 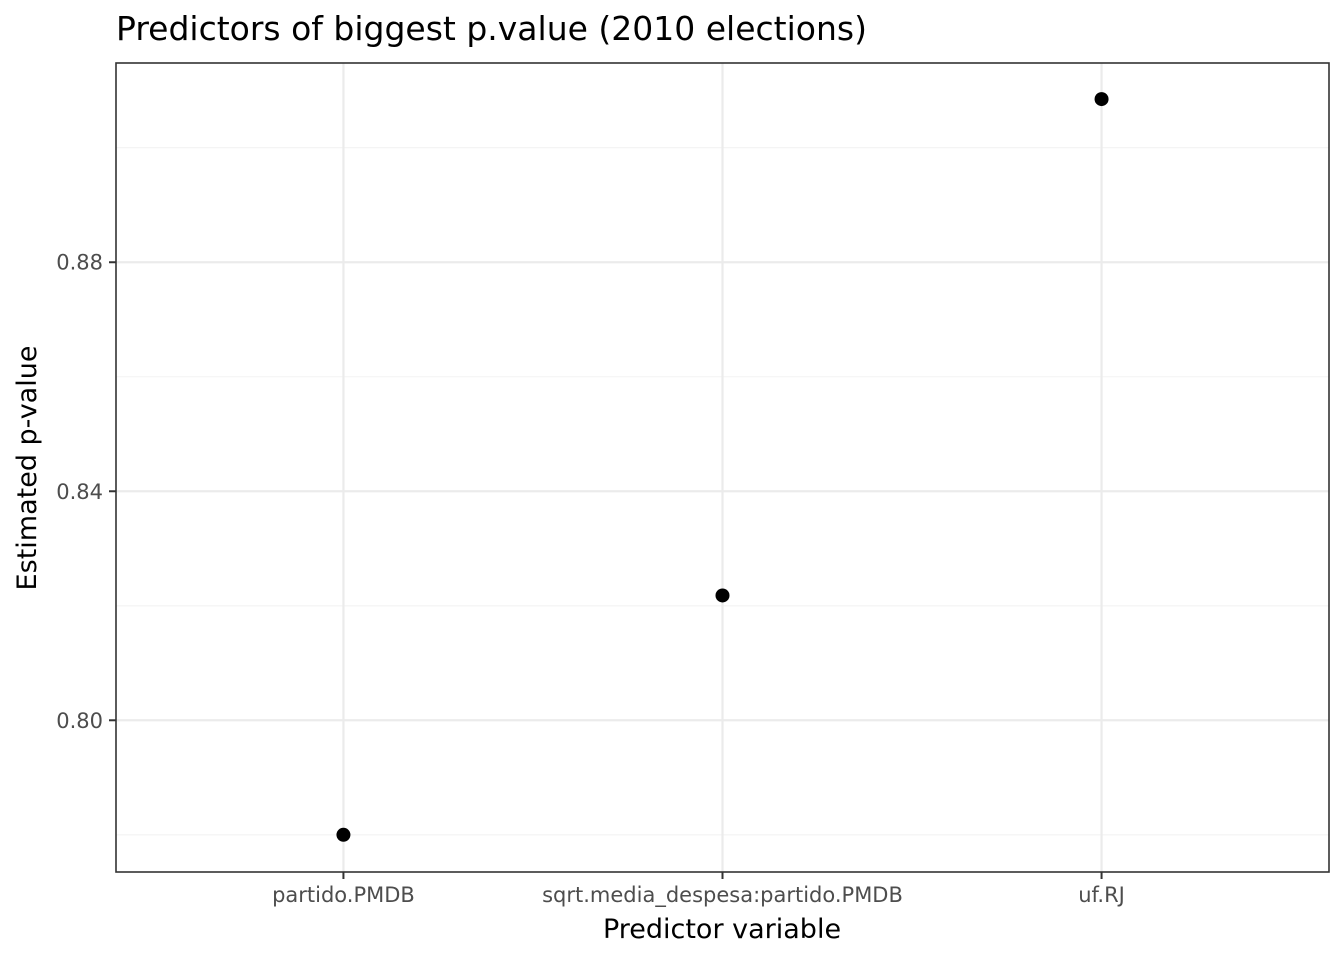 I want to click on y-axis: 0.80 0.84 0.88, so click(x=86, y=492).